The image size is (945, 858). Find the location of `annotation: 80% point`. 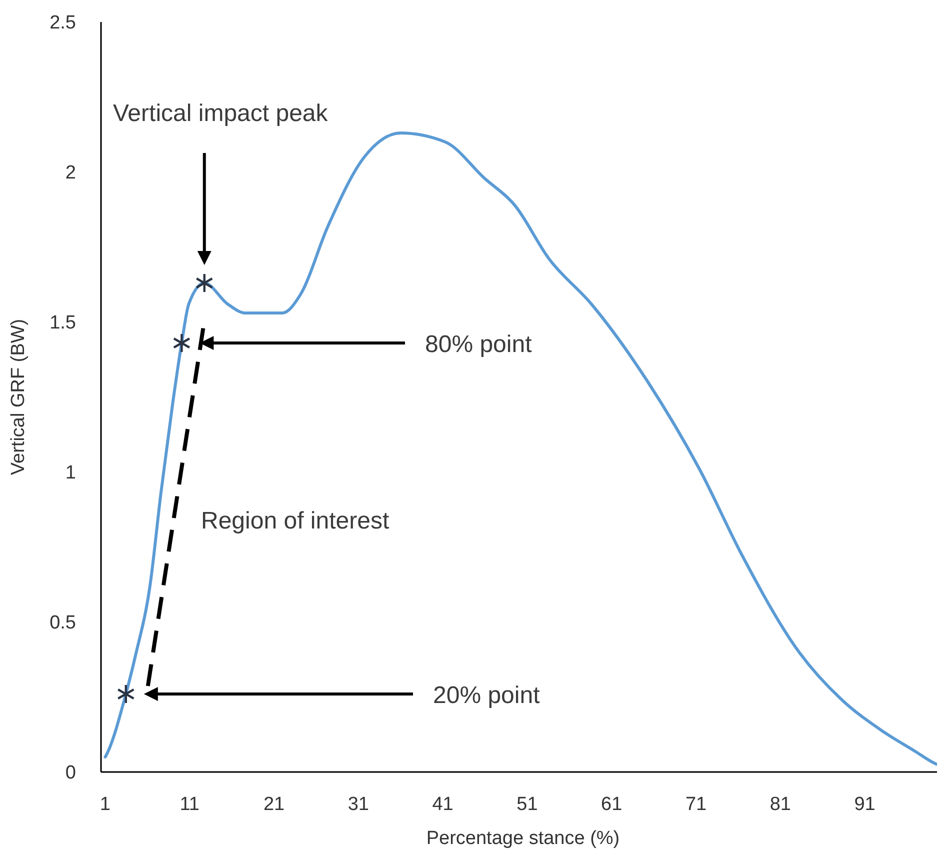

annotation: 80% point is located at coordinates (478, 344).